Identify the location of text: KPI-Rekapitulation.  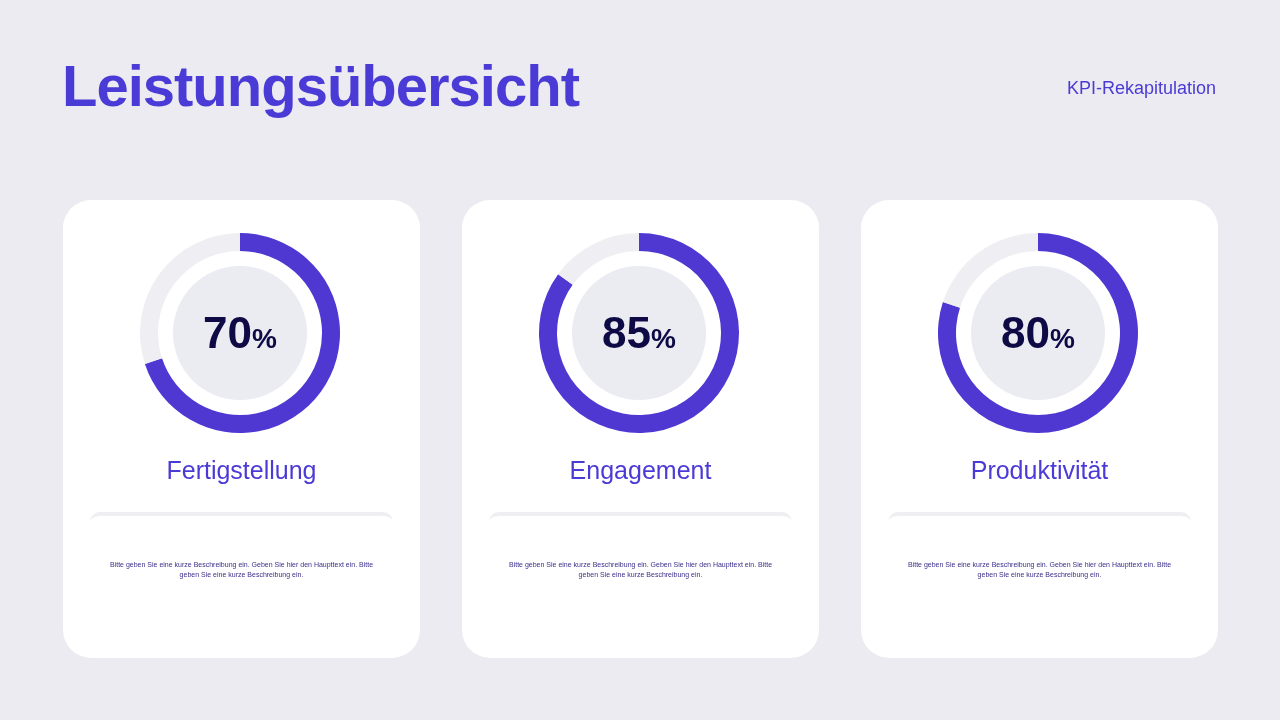
(1141, 88).